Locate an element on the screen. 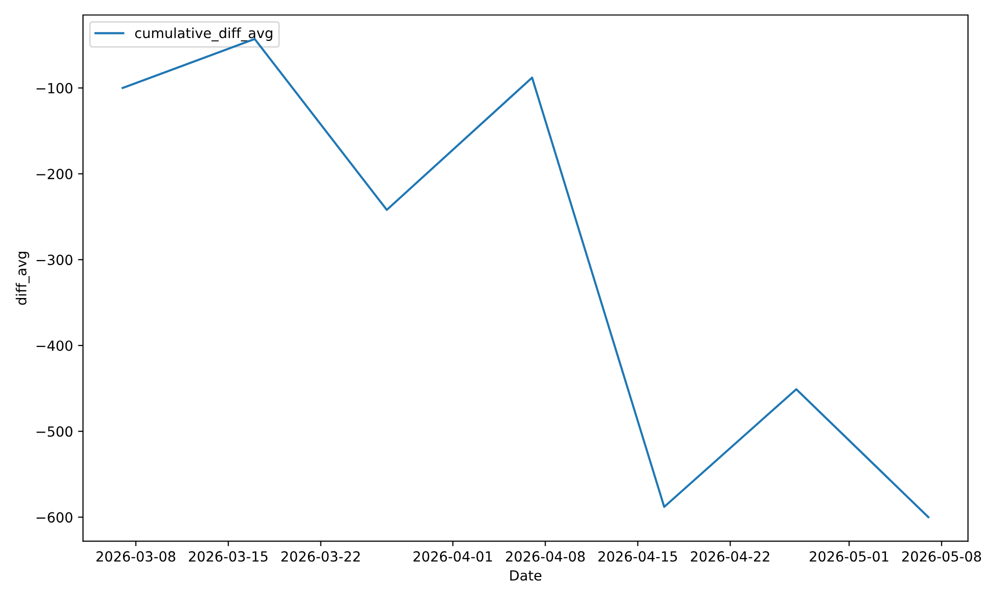 The width and height of the screenshot is (1000, 600). y-tick-label: −500 is located at coordinates (54, 431).